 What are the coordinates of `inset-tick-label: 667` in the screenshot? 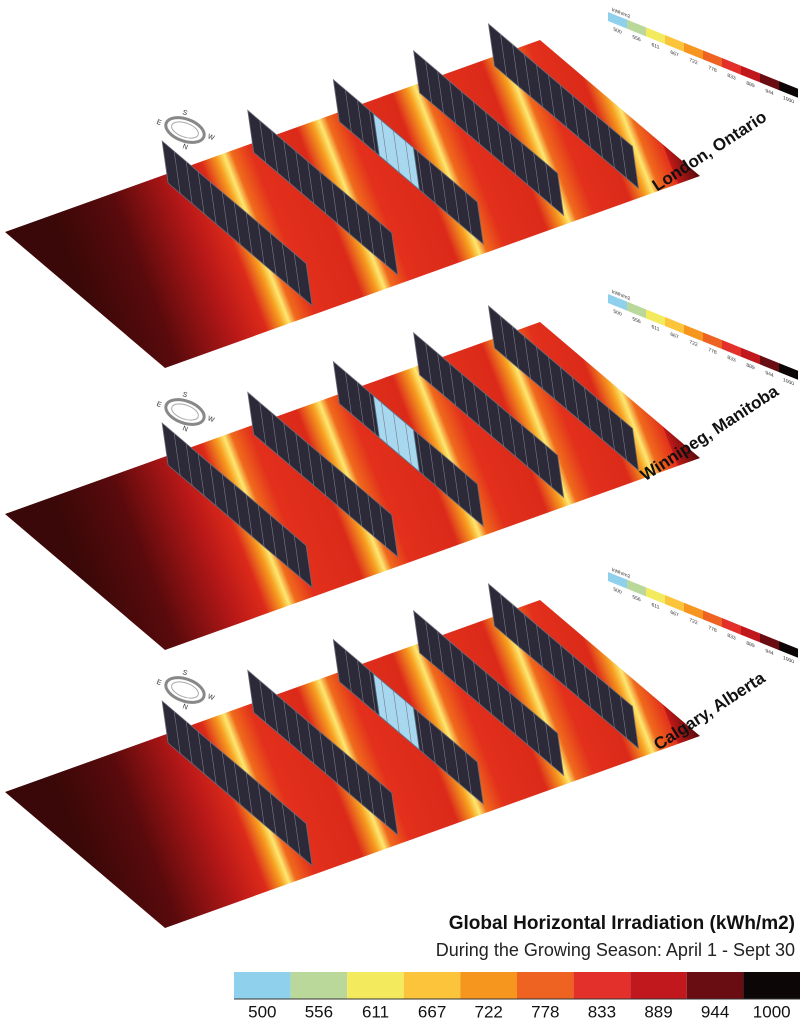 It's located at (674, 54).